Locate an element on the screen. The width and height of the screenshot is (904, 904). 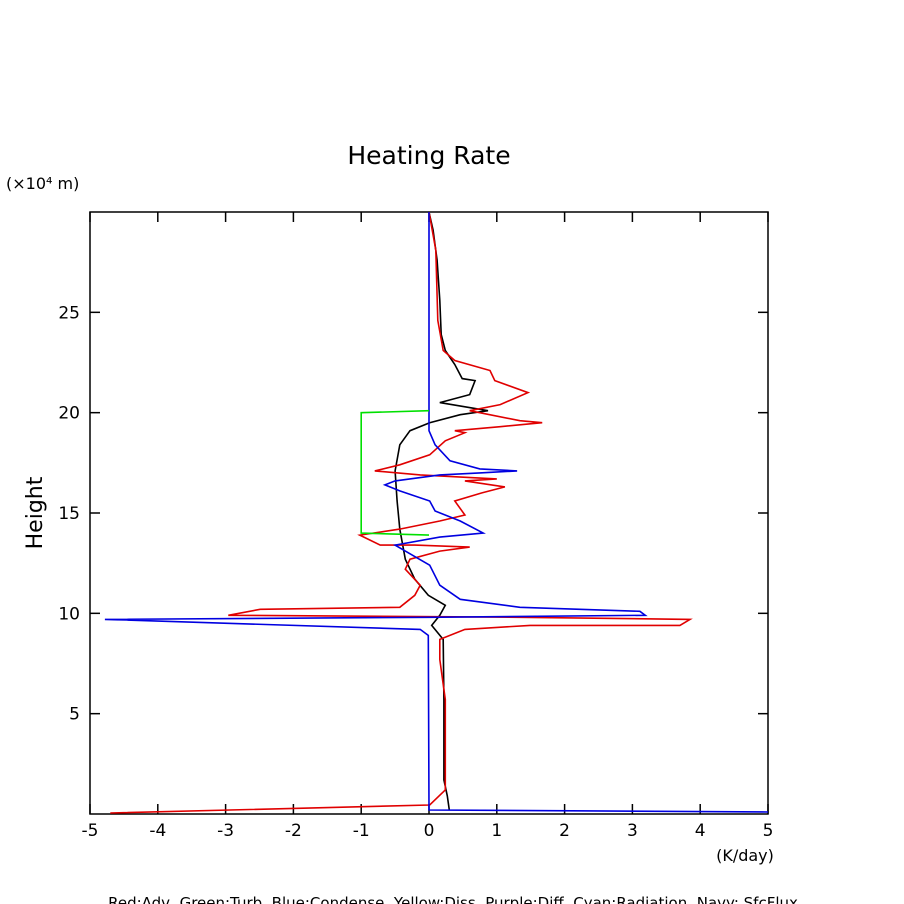
y-unit: (×10⁴ m) is located at coordinates (42, 183).